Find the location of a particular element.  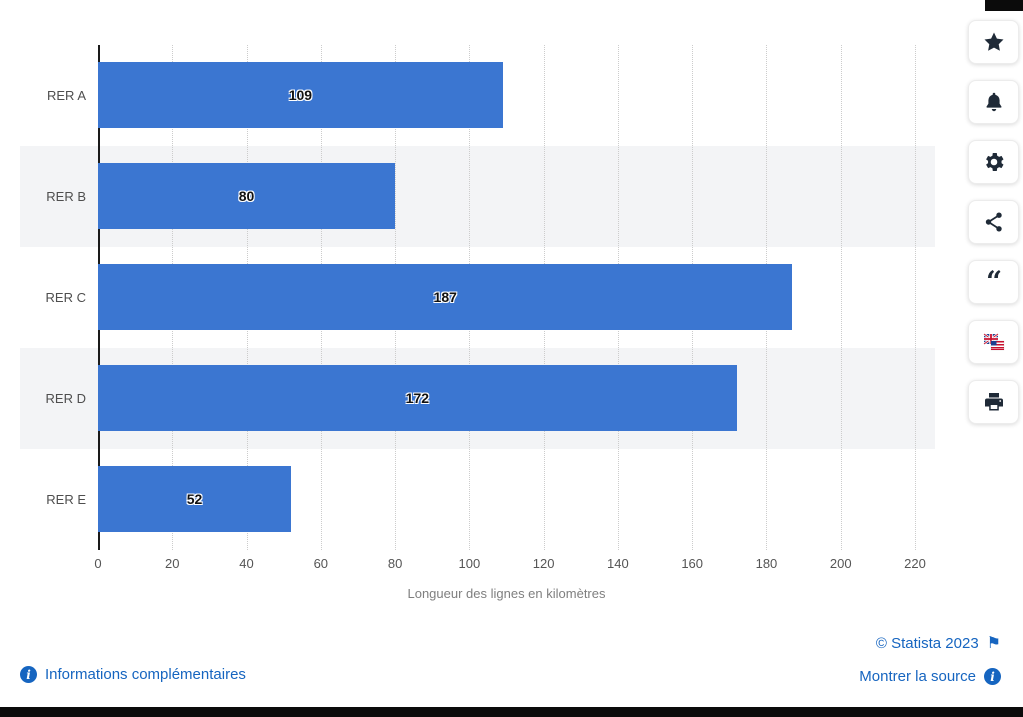

chart-row: RER C 187 is located at coordinates (477, 297).